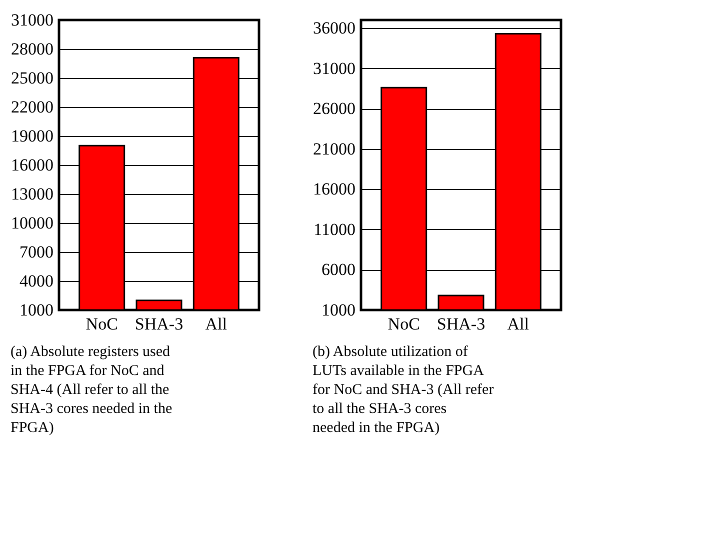 The width and height of the screenshot is (702, 556). What do you see at coordinates (91, 390) in the screenshot?
I see `text: (a) Absolute registers used in the FPGA for NoC and SHA-4 (All refer to all the SHA-3 cores needed in the FPGA)` at bounding box center [91, 390].